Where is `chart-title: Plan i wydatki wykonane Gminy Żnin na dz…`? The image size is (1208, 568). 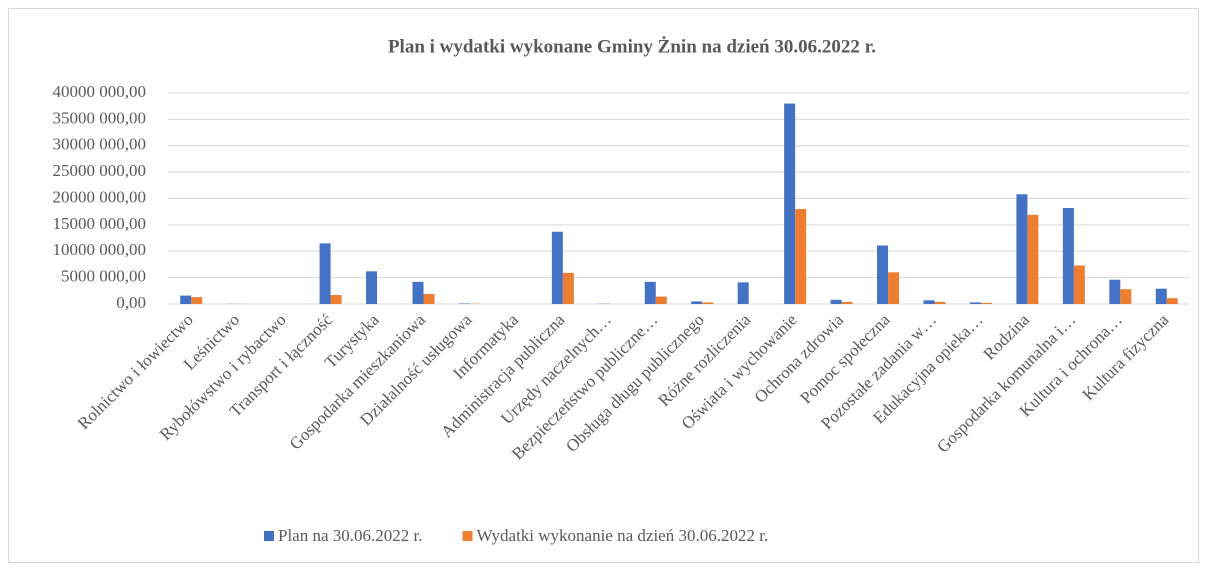
chart-title: Plan i wydatki wykonane Gminy Żnin na dz… is located at coordinates (632, 46).